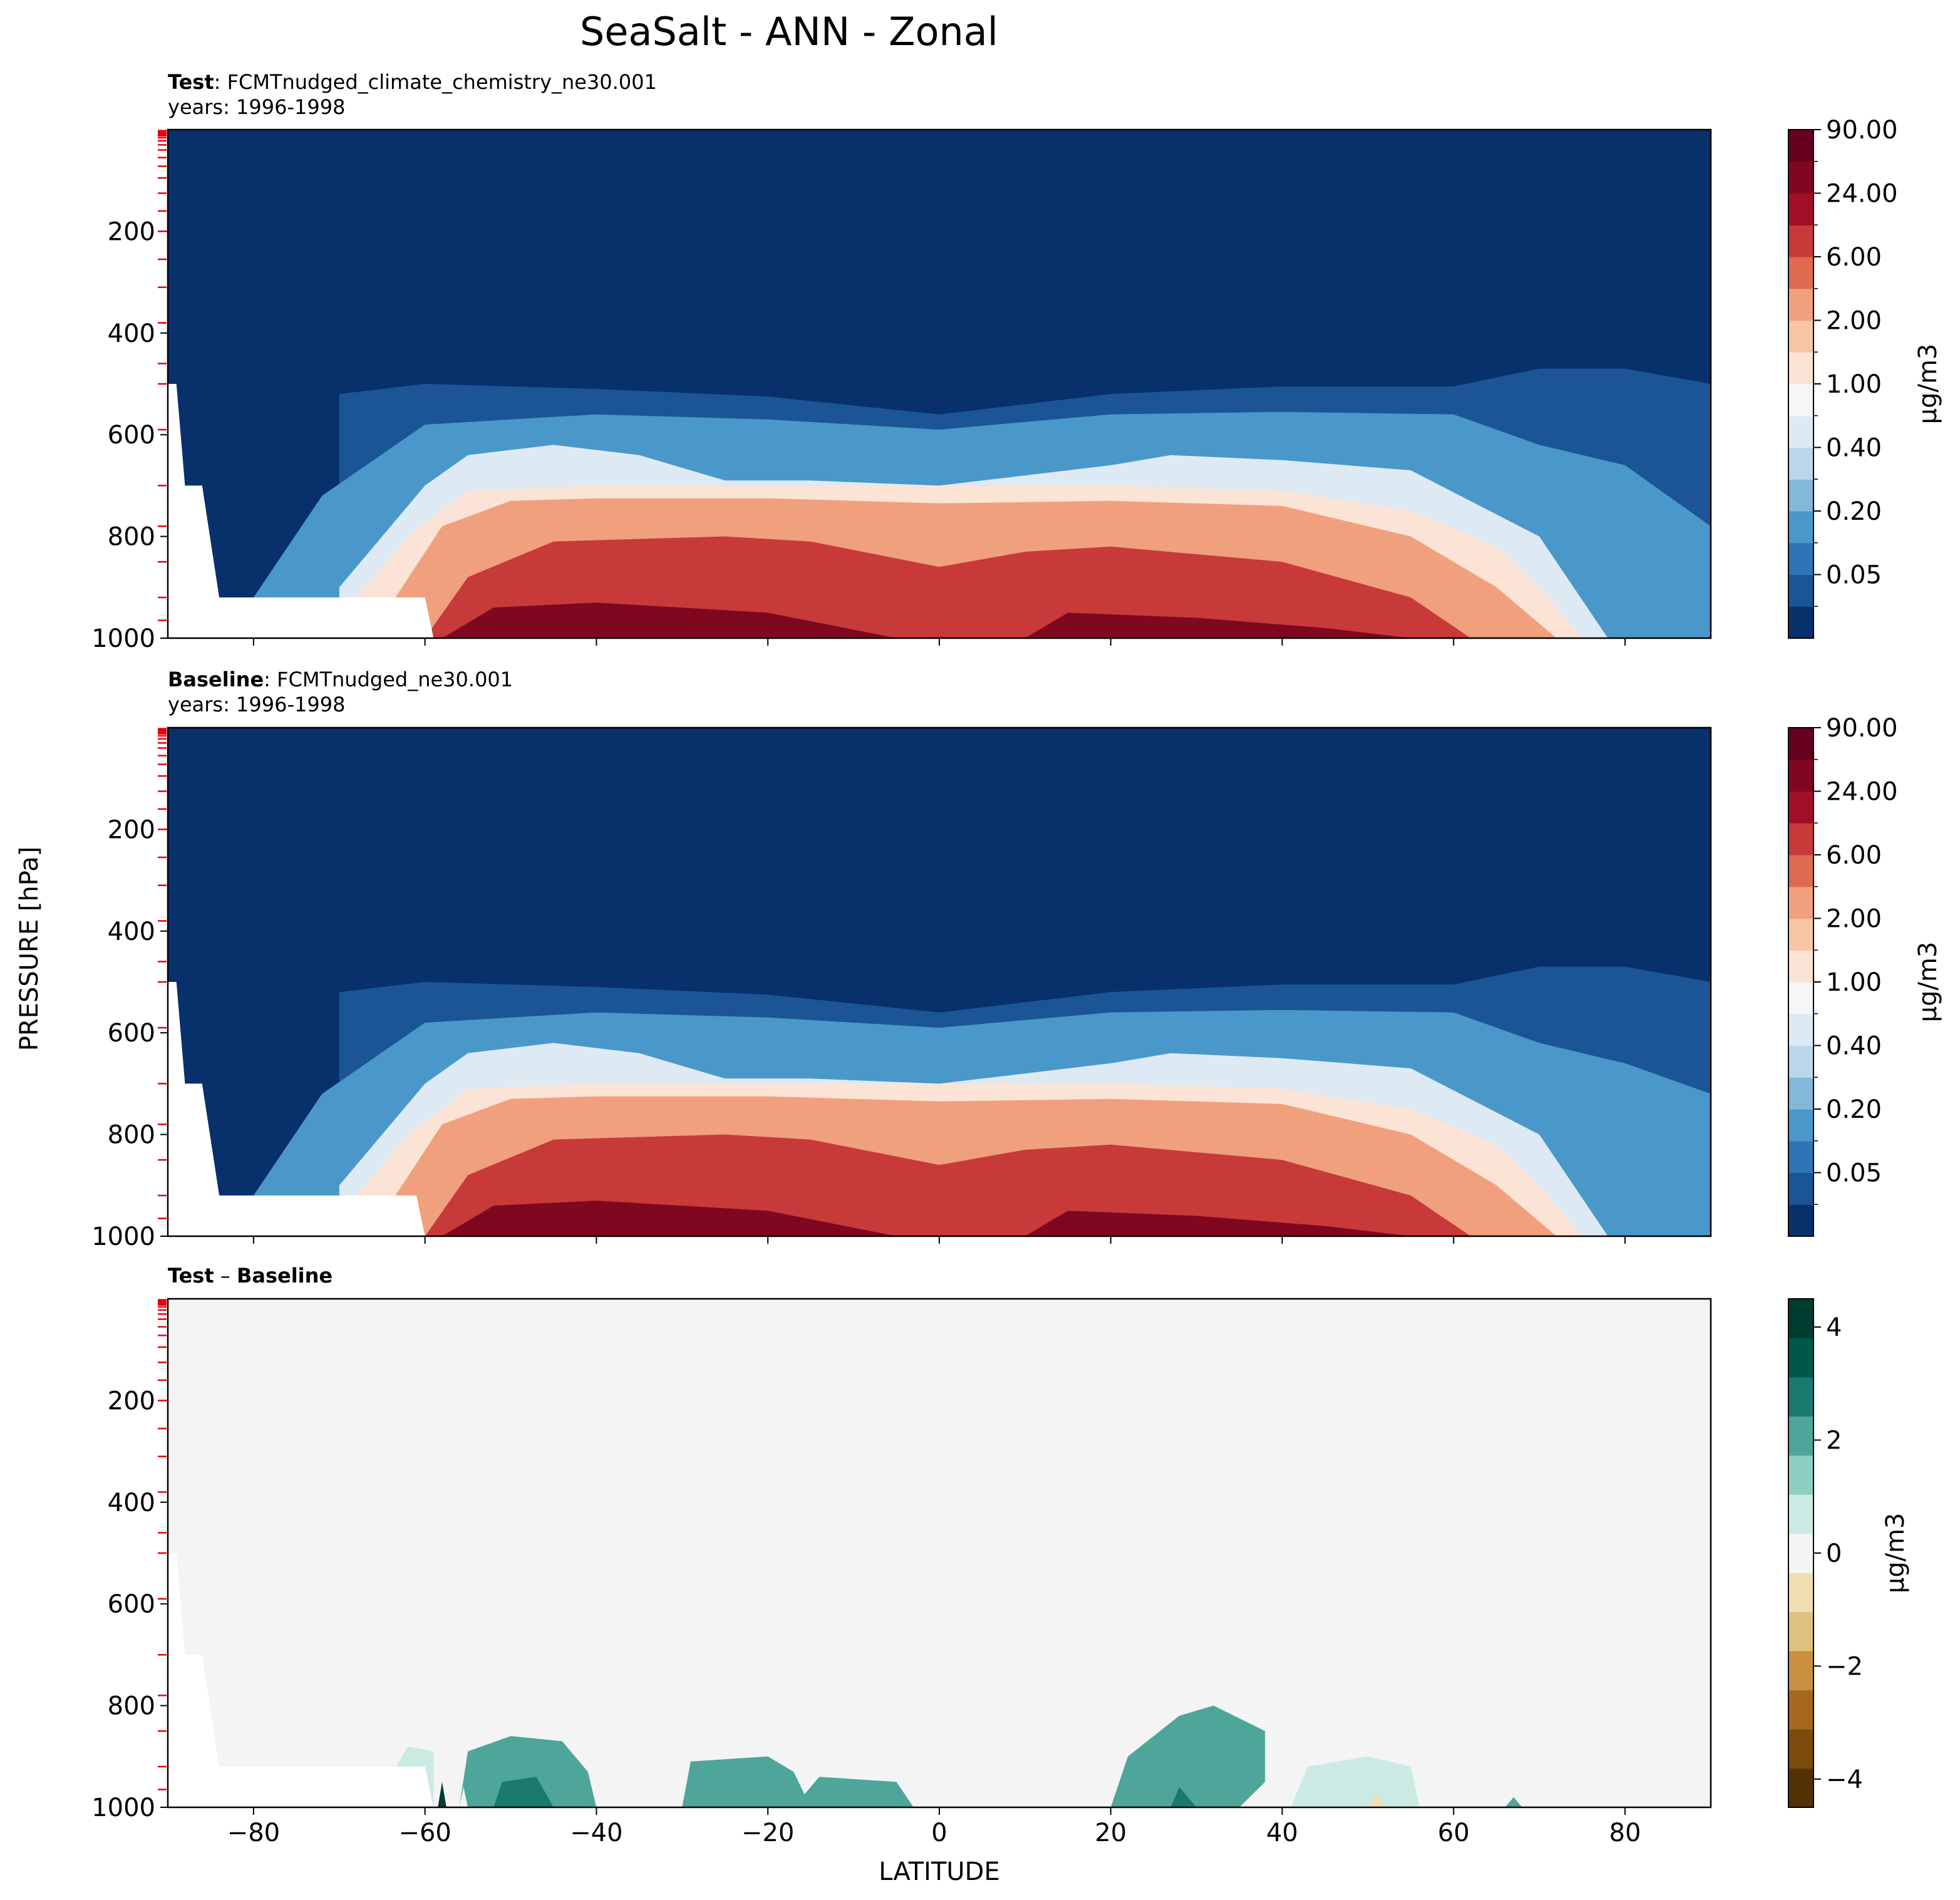 Image resolution: width=1960 pixels, height=1900 pixels. What do you see at coordinates (1854, 257) in the screenshot?
I see `colorbar-tick-label: 6.00` at bounding box center [1854, 257].